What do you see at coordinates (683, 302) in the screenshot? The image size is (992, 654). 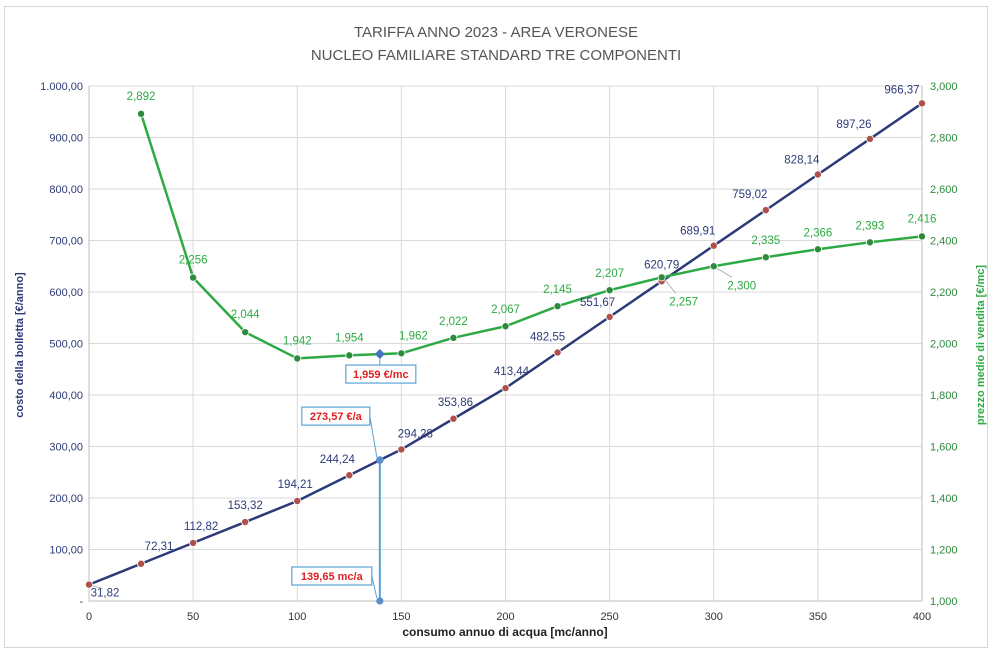 I see `price-data-label: 2,257` at bounding box center [683, 302].